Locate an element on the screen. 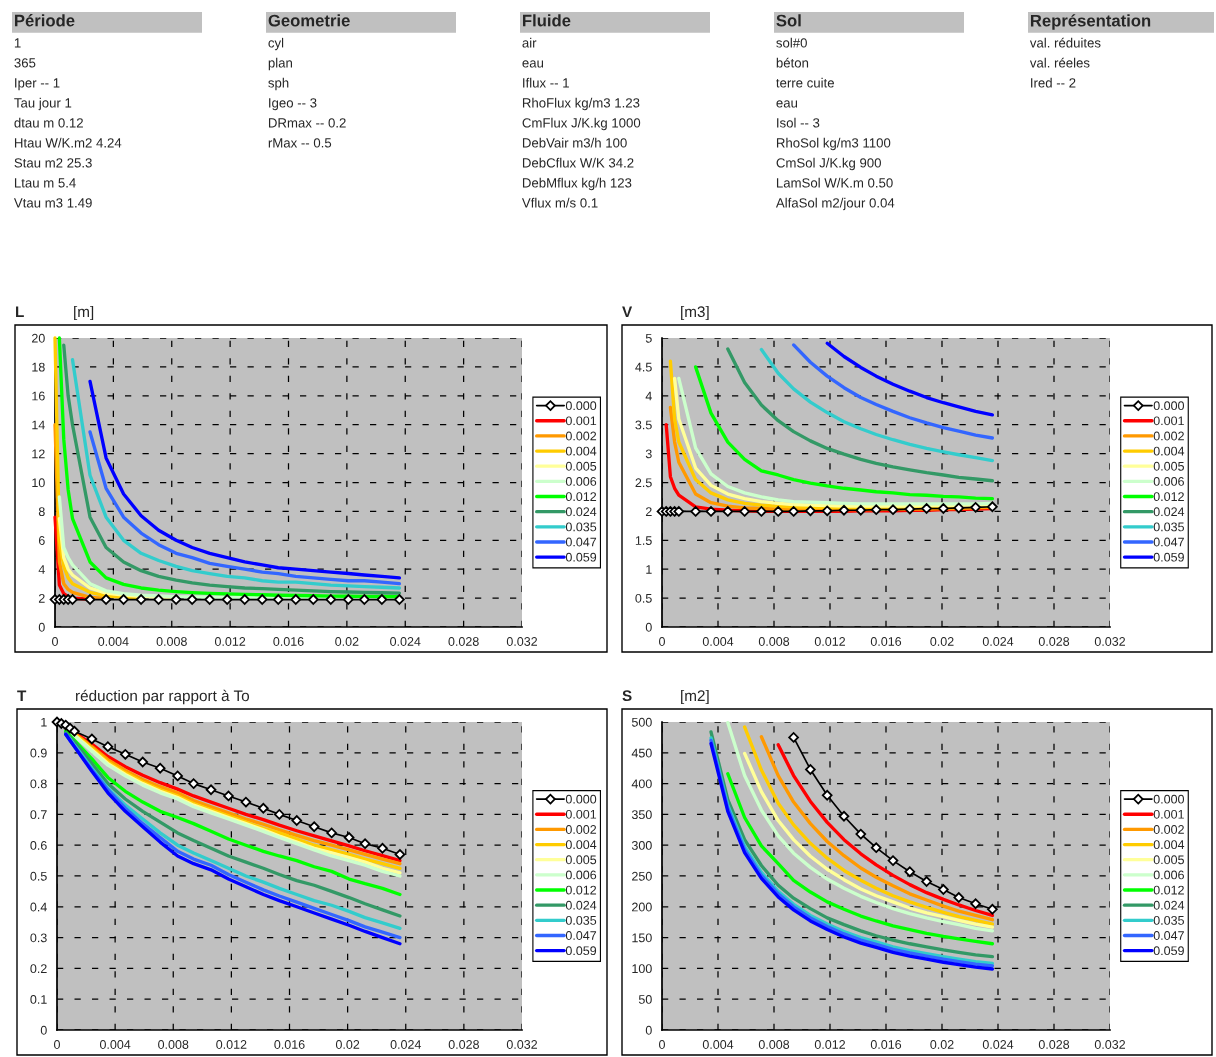 The width and height of the screenshot is (1216, 1057). y-axis-title: [m2] is located at coordinates (695, 697).